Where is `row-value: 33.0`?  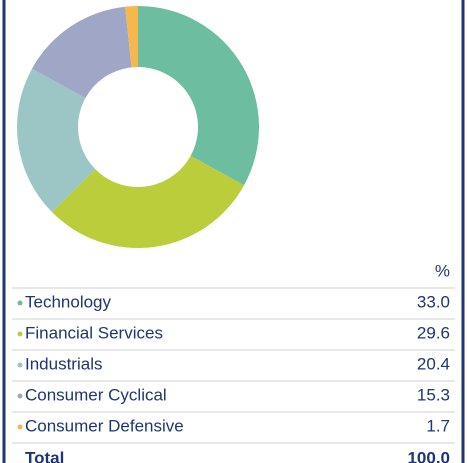
row-value: 33.0 is located at coordinates (433, 301).